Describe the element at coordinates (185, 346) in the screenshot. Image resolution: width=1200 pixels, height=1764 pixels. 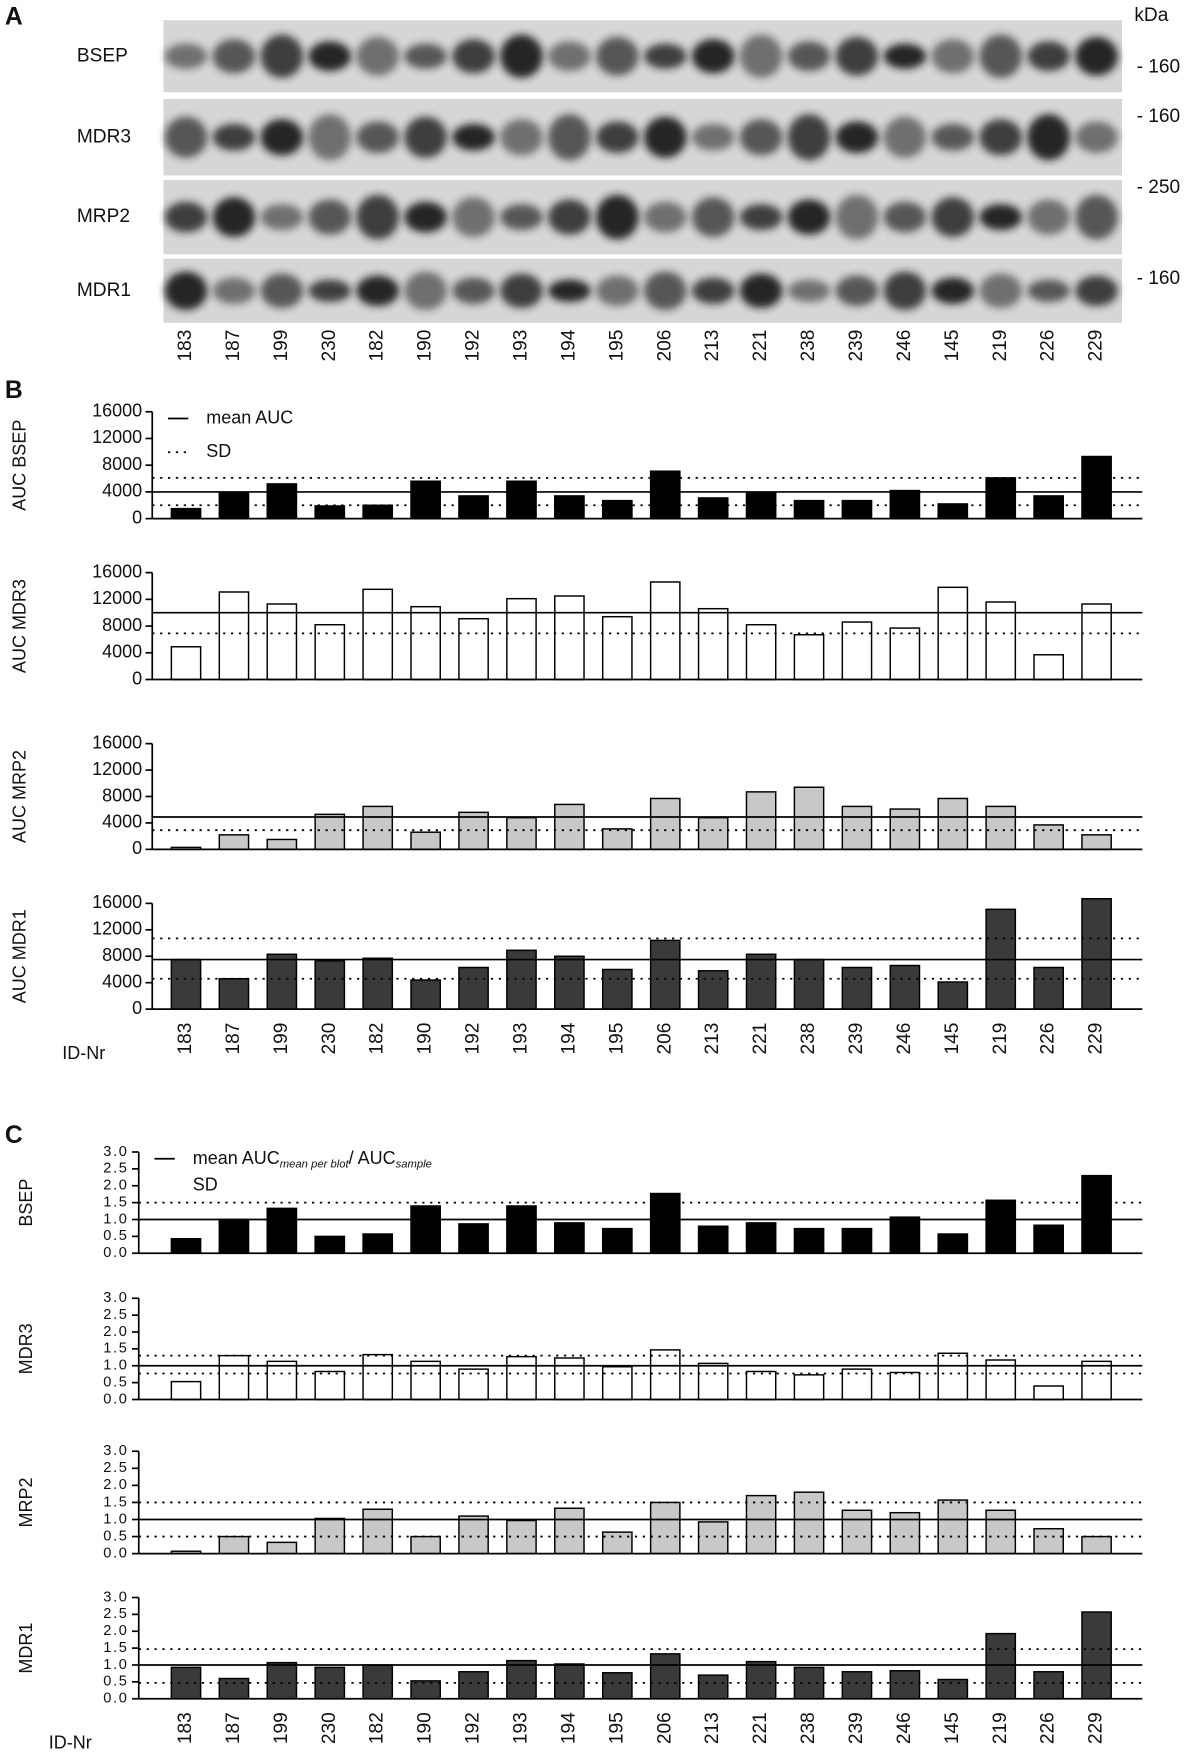
I see `lane-label: 183` at that location.